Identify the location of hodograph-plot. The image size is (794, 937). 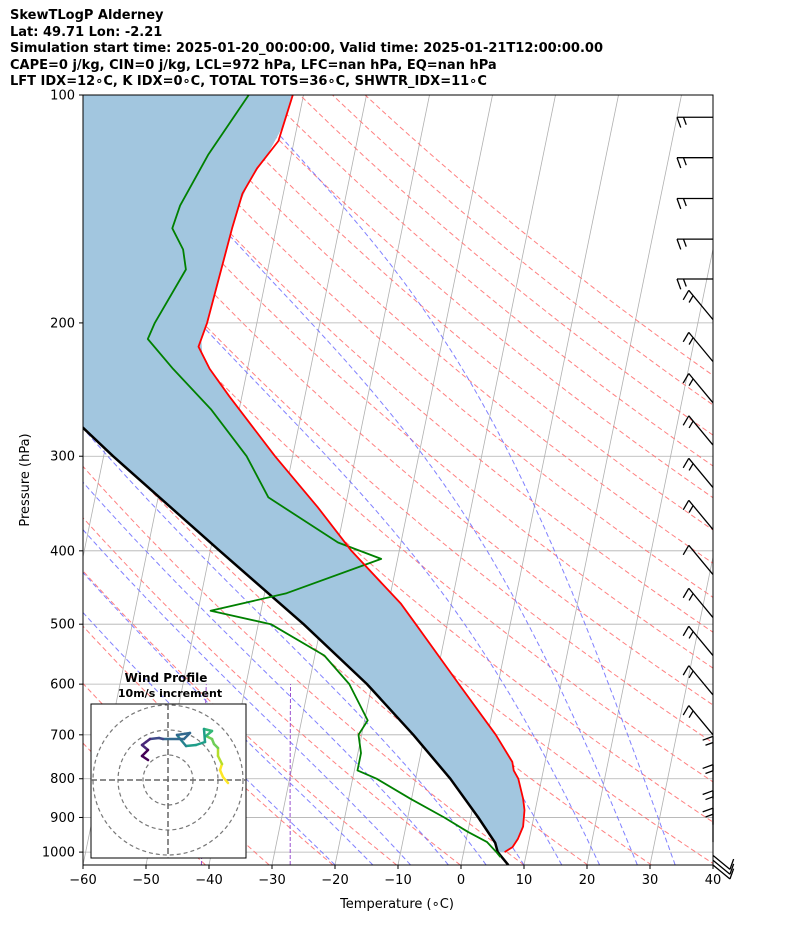
(168, 781).